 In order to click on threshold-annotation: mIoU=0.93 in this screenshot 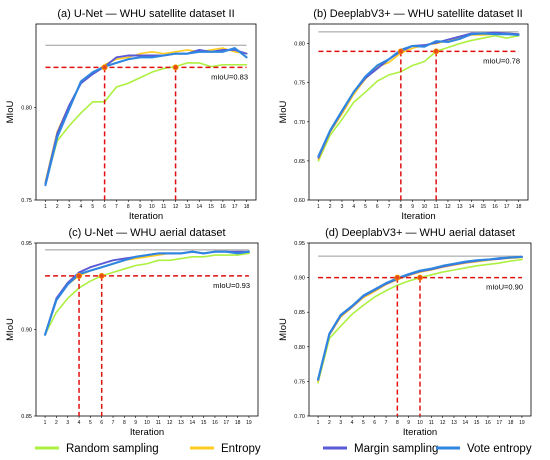, I will do `click(231, 285)`.